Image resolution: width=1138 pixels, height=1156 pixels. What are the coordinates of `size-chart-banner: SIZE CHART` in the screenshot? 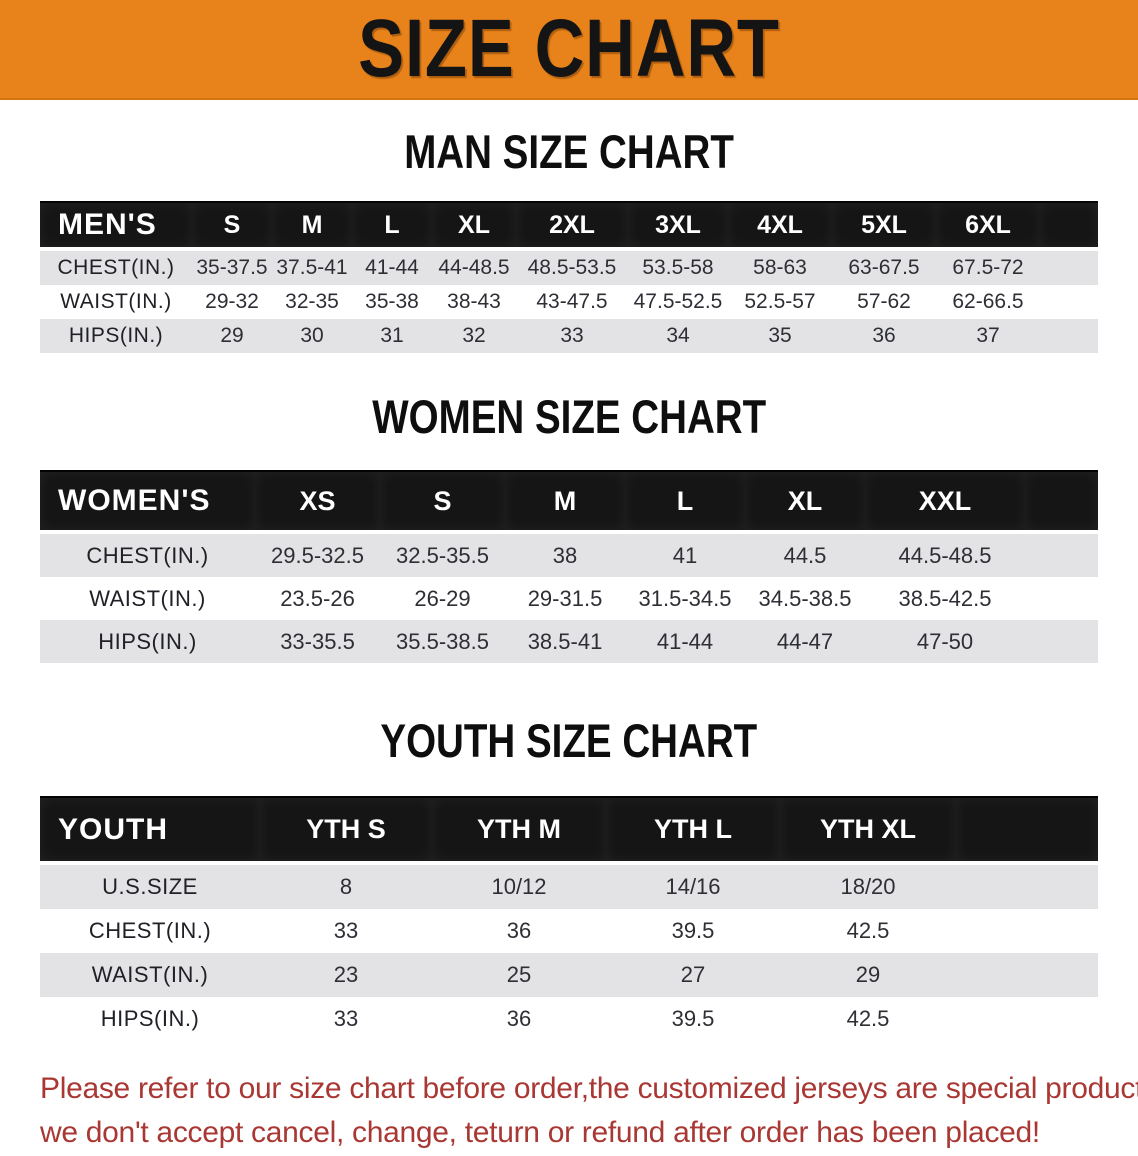 It's located at (569, 50).